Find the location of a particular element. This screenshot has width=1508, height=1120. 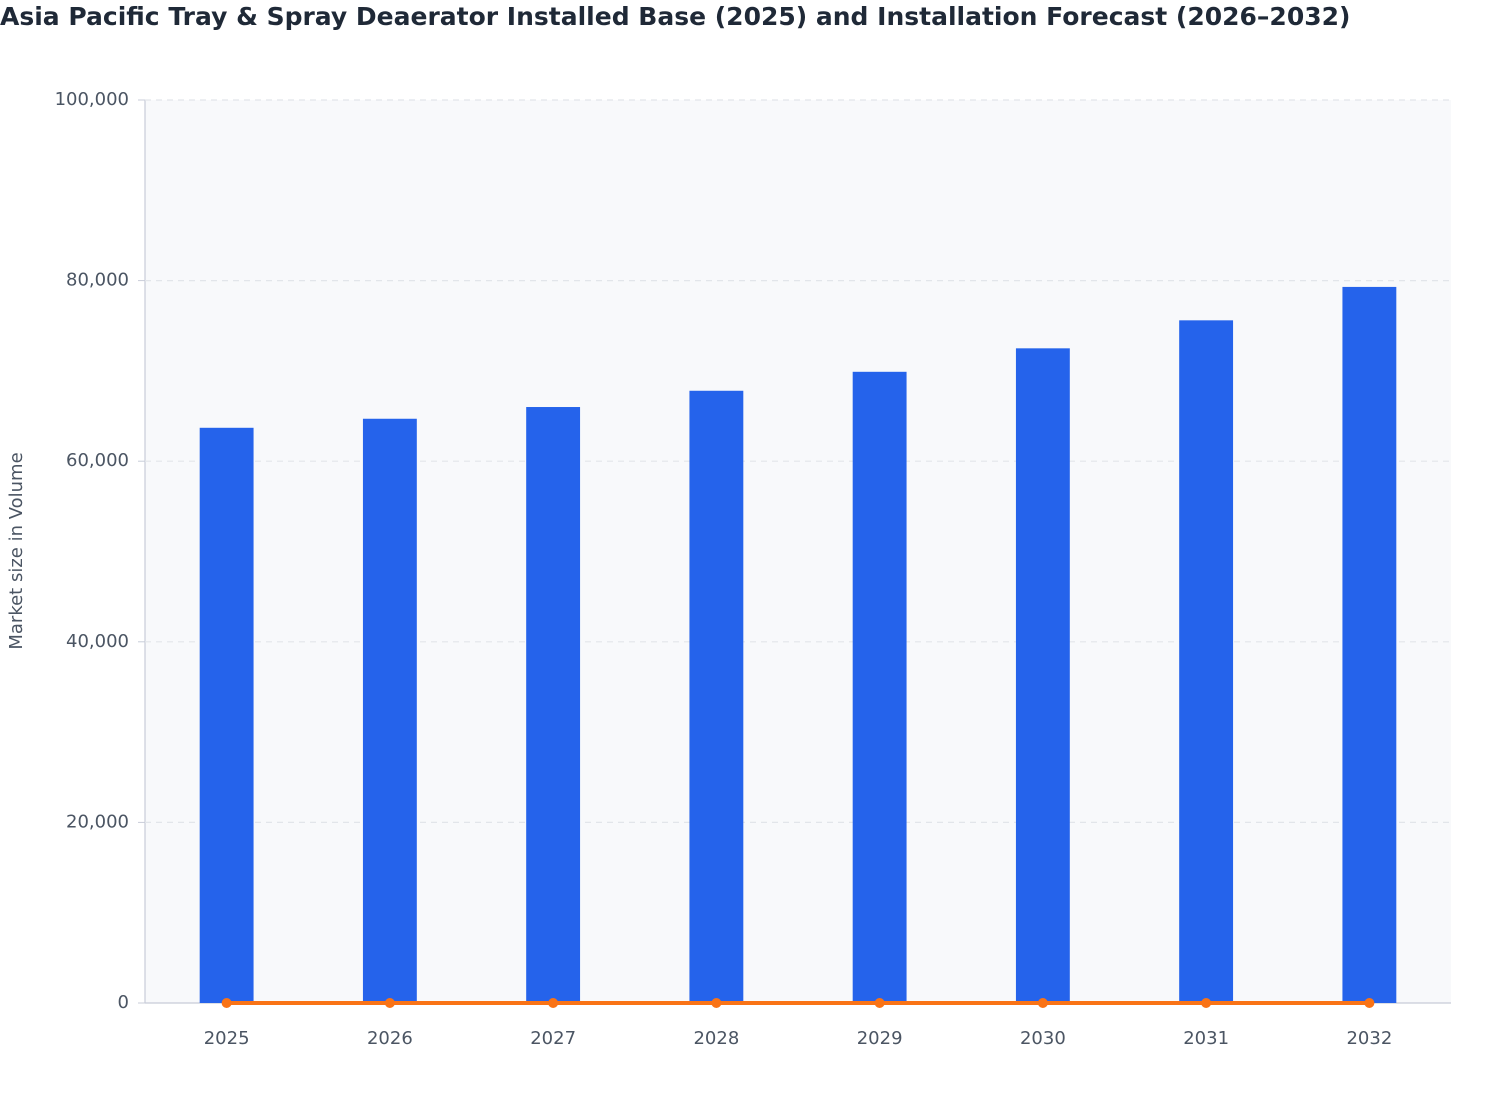

y-tick-label: 60,000 is located at coordinates (97, 460).